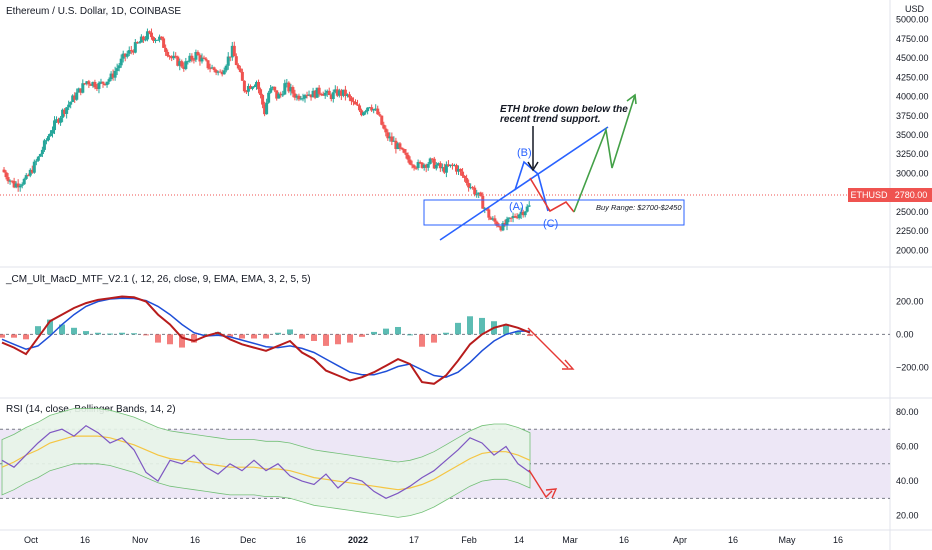 The image size is (932, 550). What do you see at coordinates (140, 540) in the screenshot?
I see `time-tick-label: Nov` at bounding box center [140, 540].